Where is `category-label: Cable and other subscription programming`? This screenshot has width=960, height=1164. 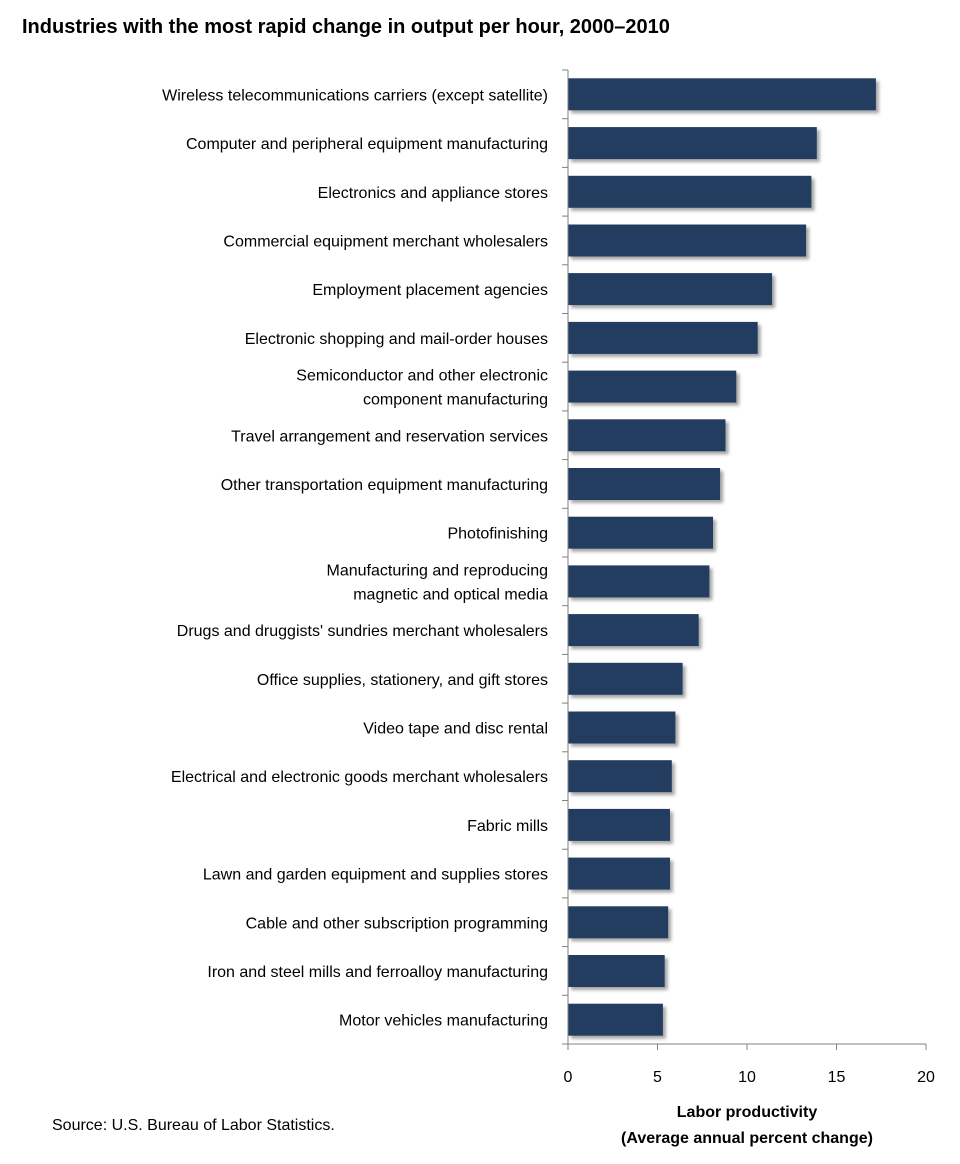
category-label: Cable and other subscription programming is located at coordinates (397, 923).